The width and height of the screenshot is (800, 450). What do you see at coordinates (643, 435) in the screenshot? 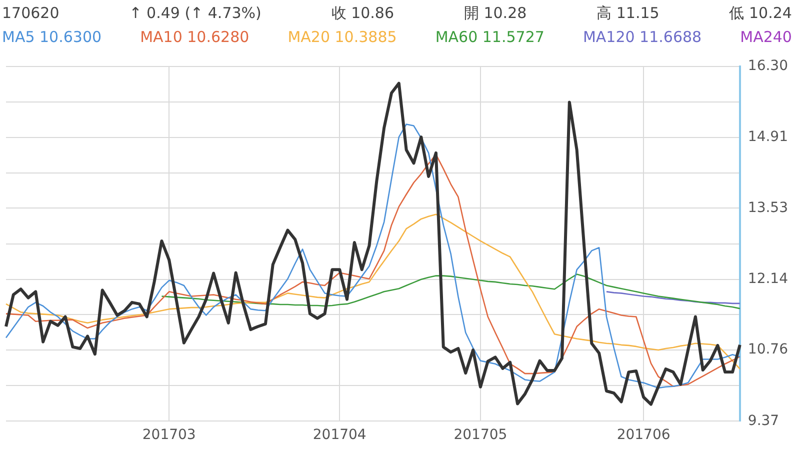
I see `x-tick-label: 201706` at bounding box center [643, 435].